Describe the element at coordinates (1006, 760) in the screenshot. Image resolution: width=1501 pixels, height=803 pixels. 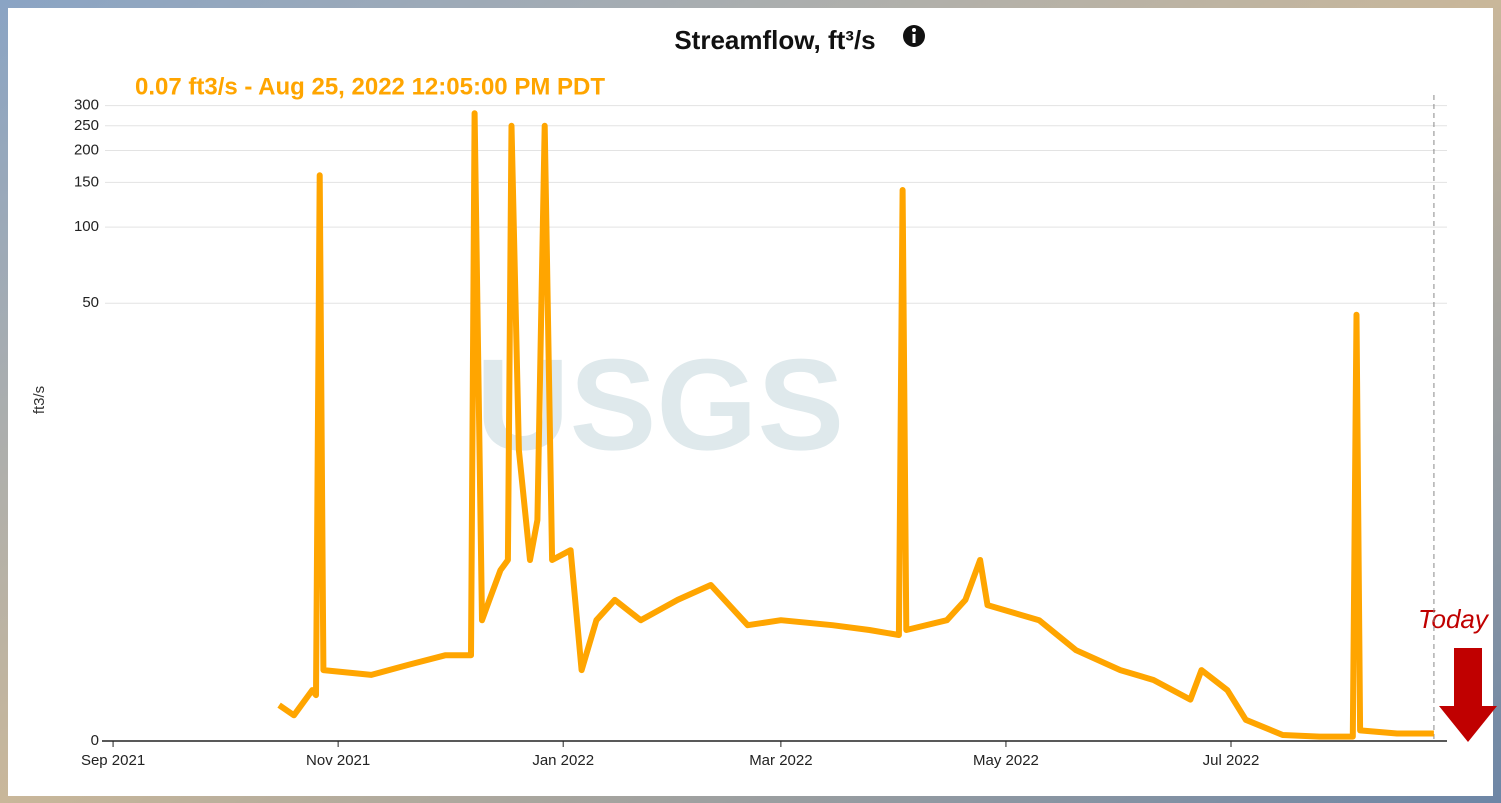
I see `x-tick-label: May 2022` at that location.